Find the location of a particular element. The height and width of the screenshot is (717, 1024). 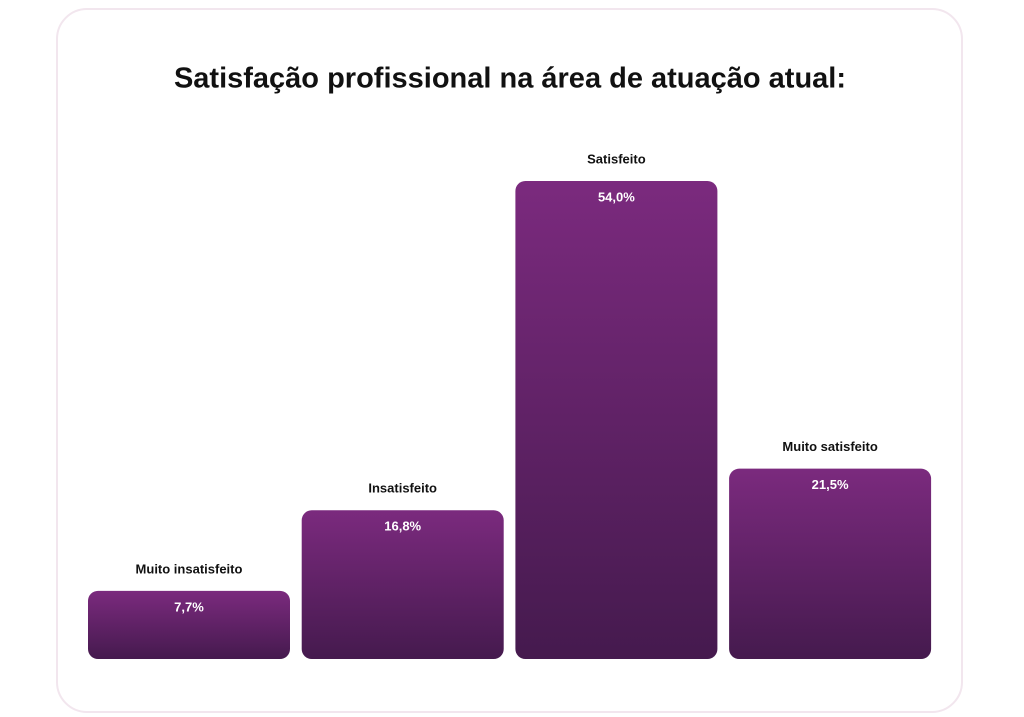

value-label: 16,8% is located at coordinates (402, 526).